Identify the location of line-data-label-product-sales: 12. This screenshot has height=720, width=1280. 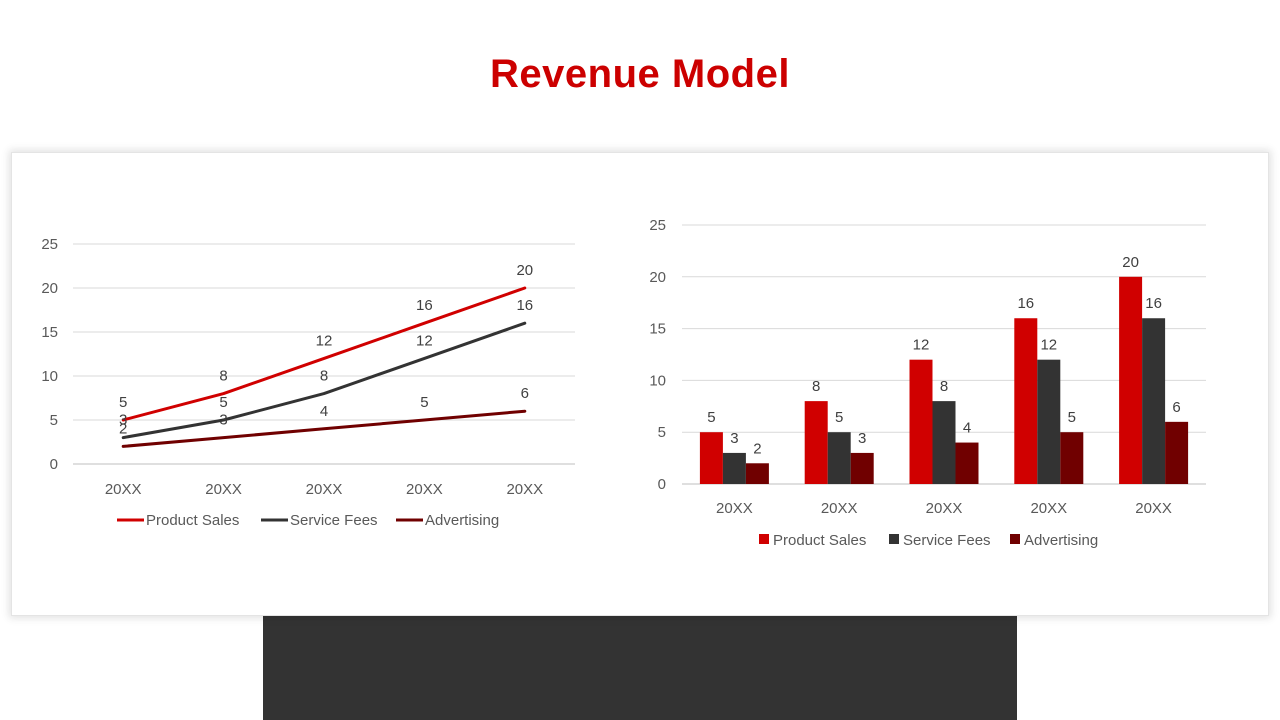
(324, 340).